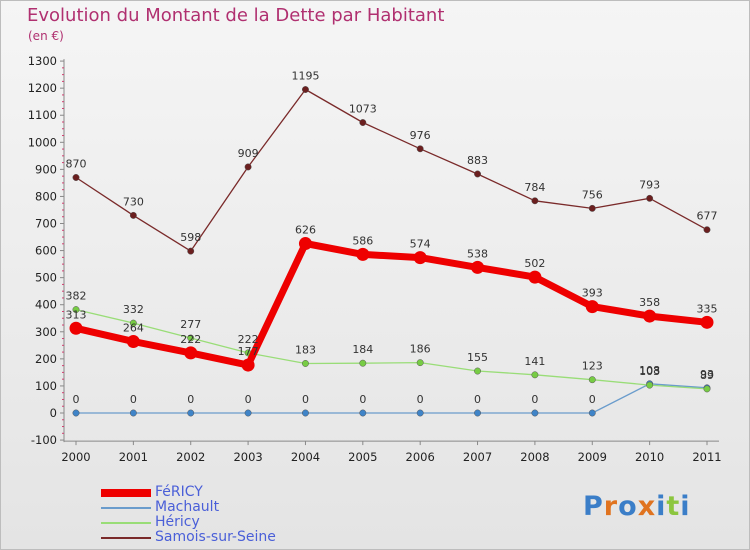 Image resolution: width=750 pixels, height=550 pixels. I want to click on data-label-fericy: 222, so click(190, 339).